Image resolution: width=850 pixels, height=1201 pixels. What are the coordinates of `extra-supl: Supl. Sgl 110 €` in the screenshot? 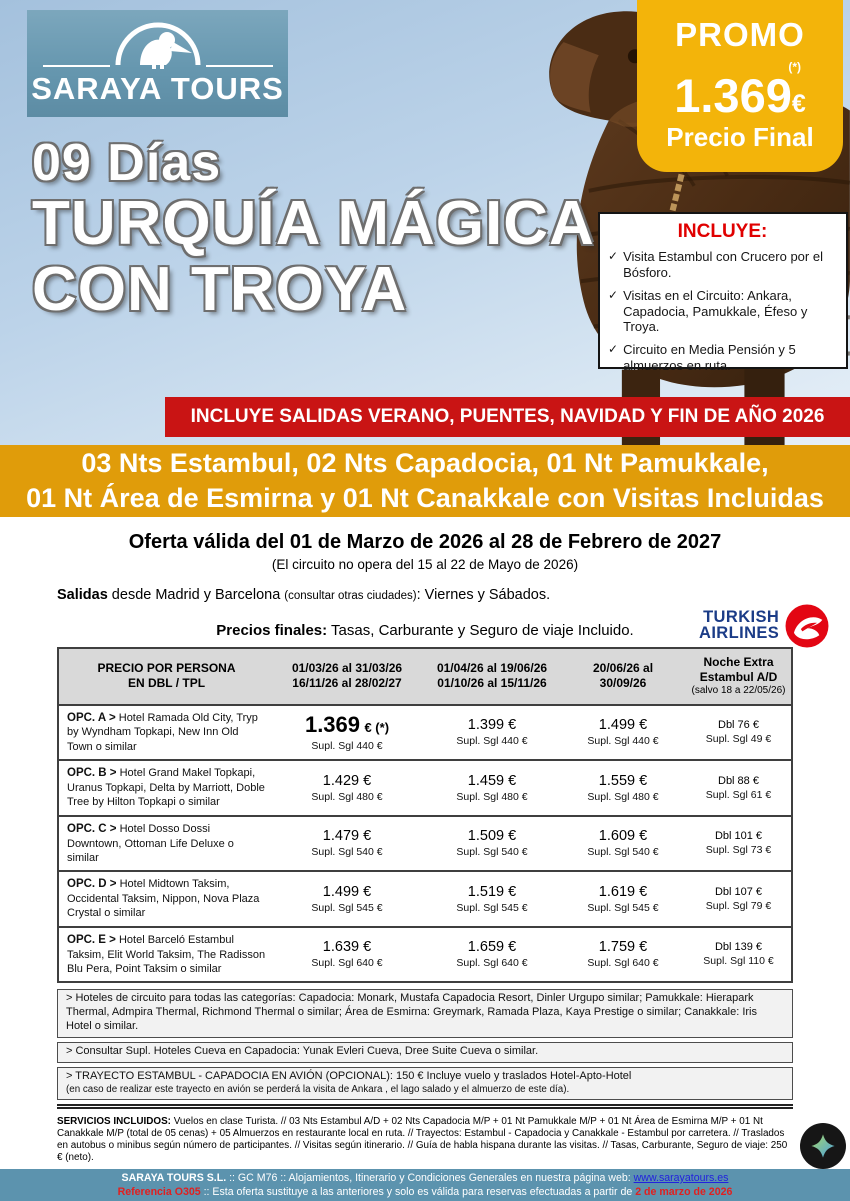 It's located at (738, 961).